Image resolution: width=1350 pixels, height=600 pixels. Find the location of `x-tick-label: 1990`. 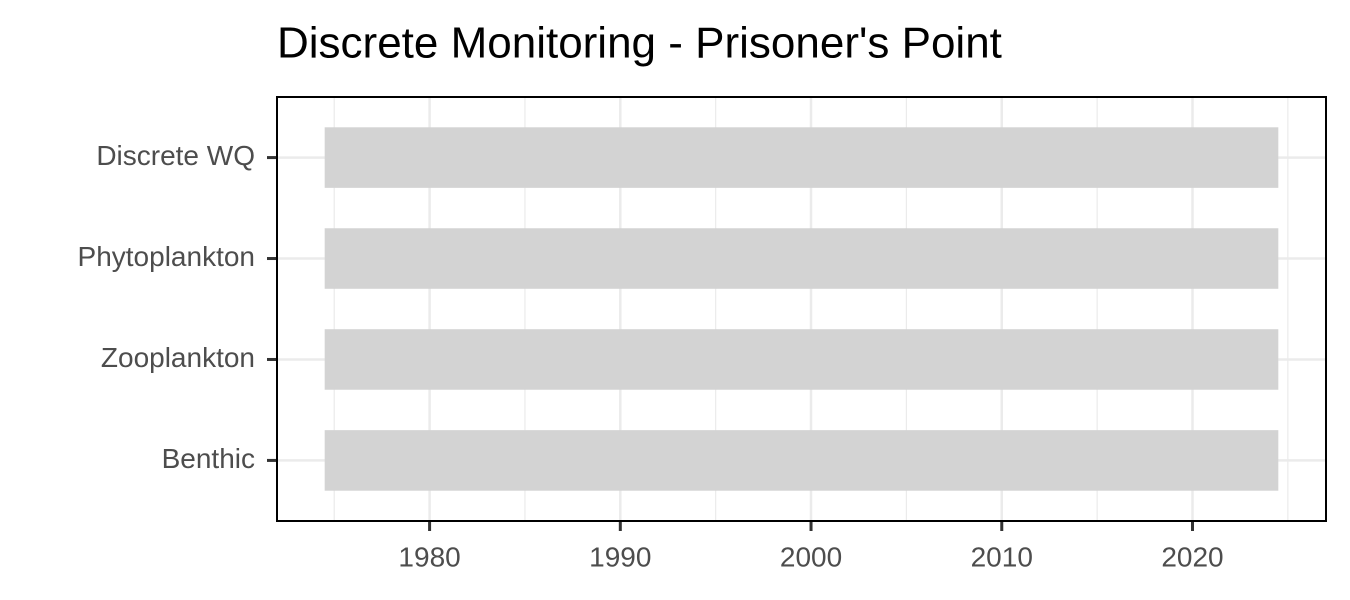

x-tick-label: 1990 is located at coordinates (620, 556).